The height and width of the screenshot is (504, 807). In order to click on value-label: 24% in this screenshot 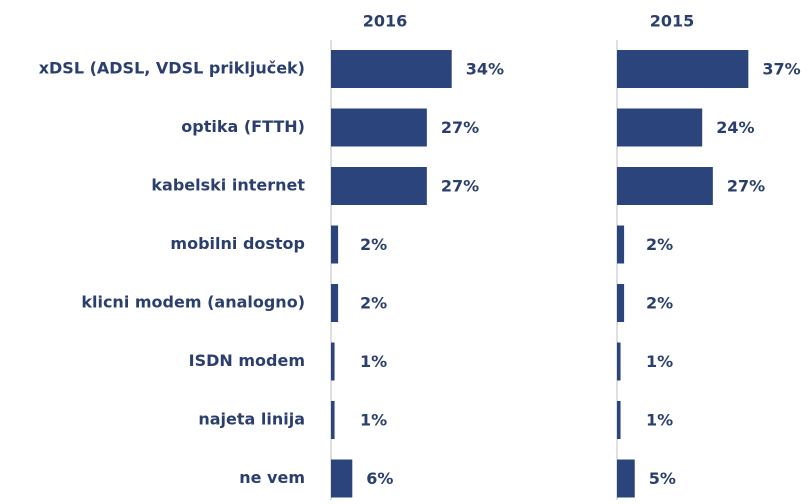, I will do `click(735, 127)`.